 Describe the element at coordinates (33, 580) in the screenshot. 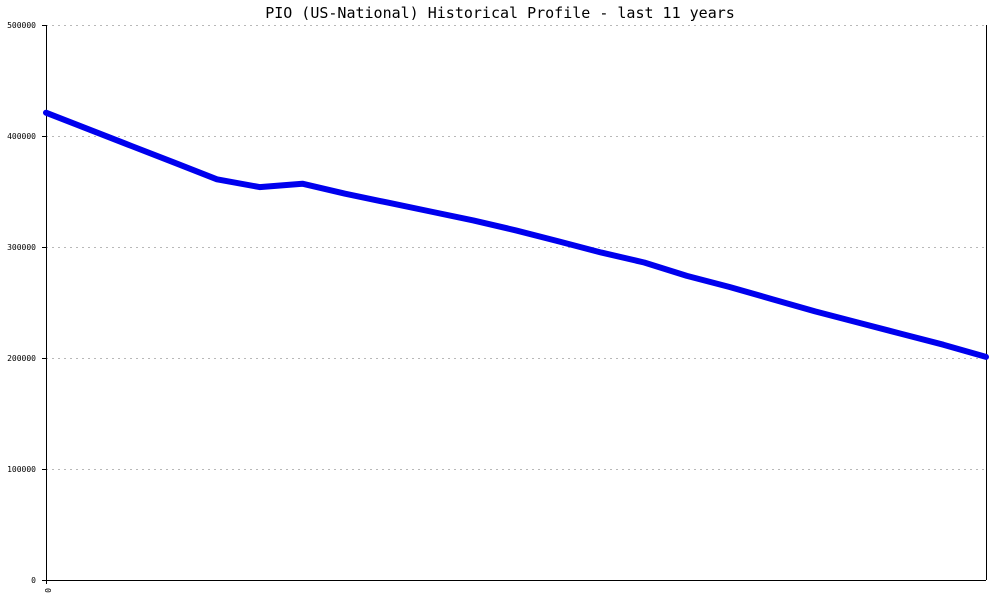

I see `y-tick-label: 0` at that location.